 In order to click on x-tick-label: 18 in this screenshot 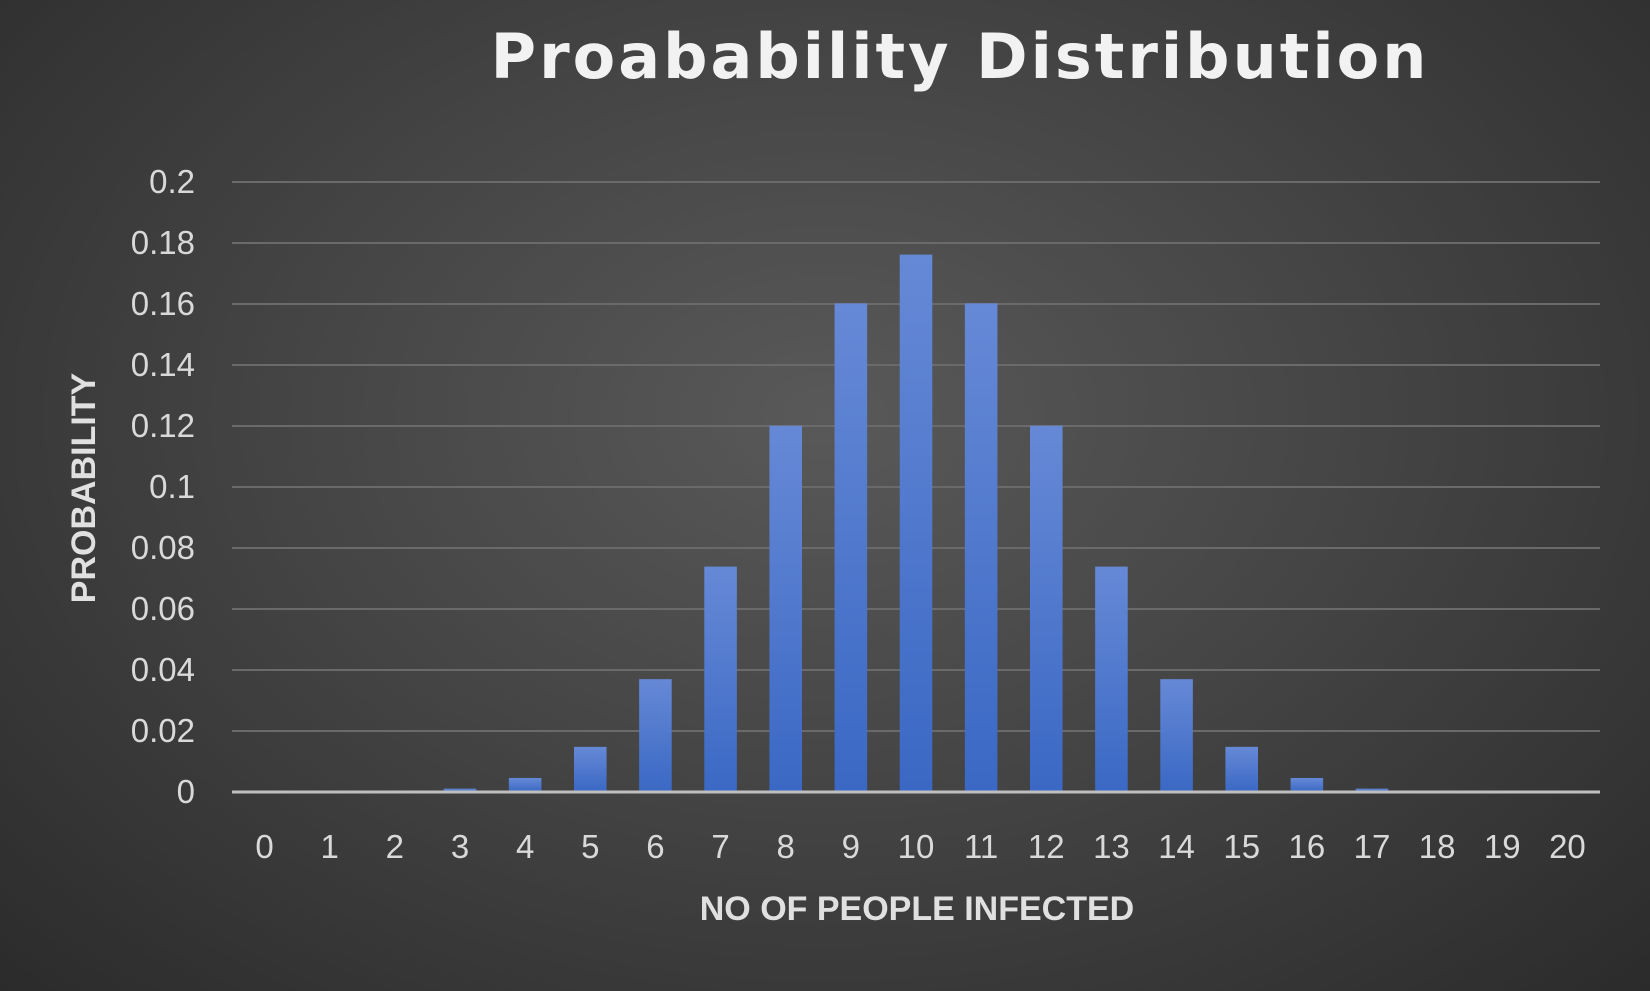, I will do `click(1437, 846)`.